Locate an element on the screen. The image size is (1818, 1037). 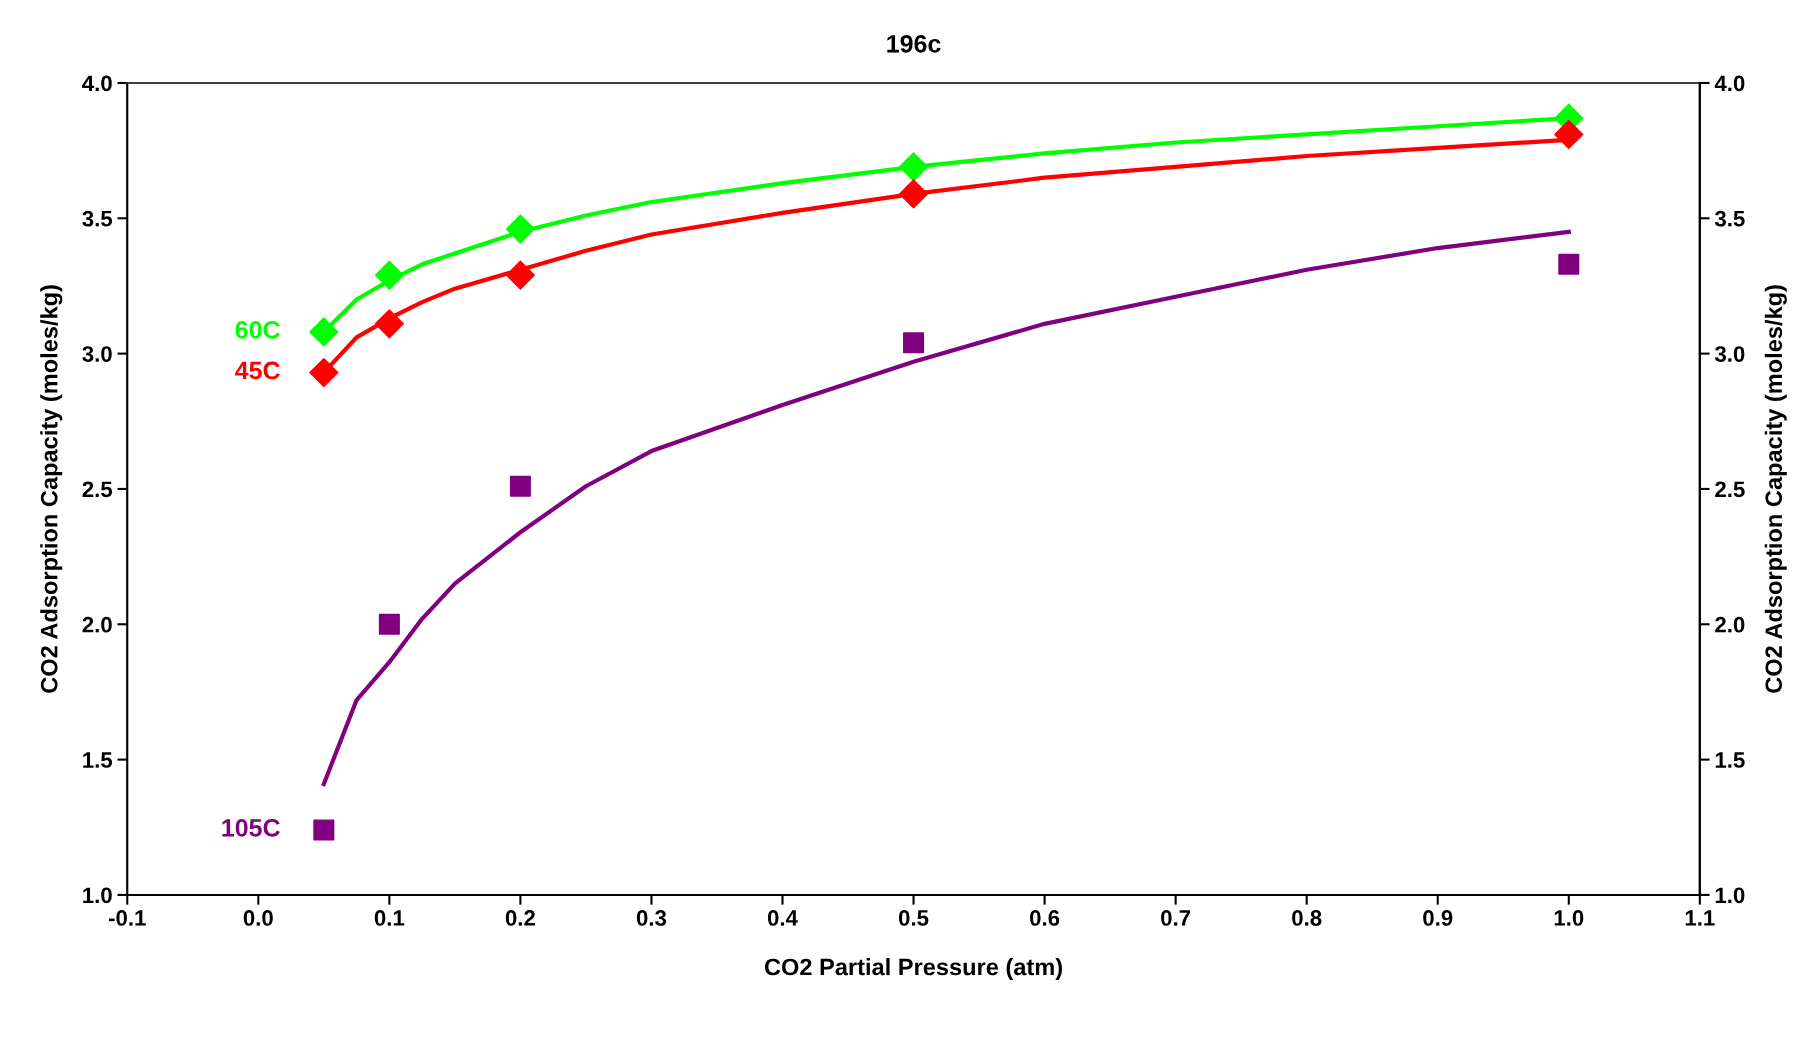
y2-tick-label: 1.0 is located at coordinates (1730, 895).